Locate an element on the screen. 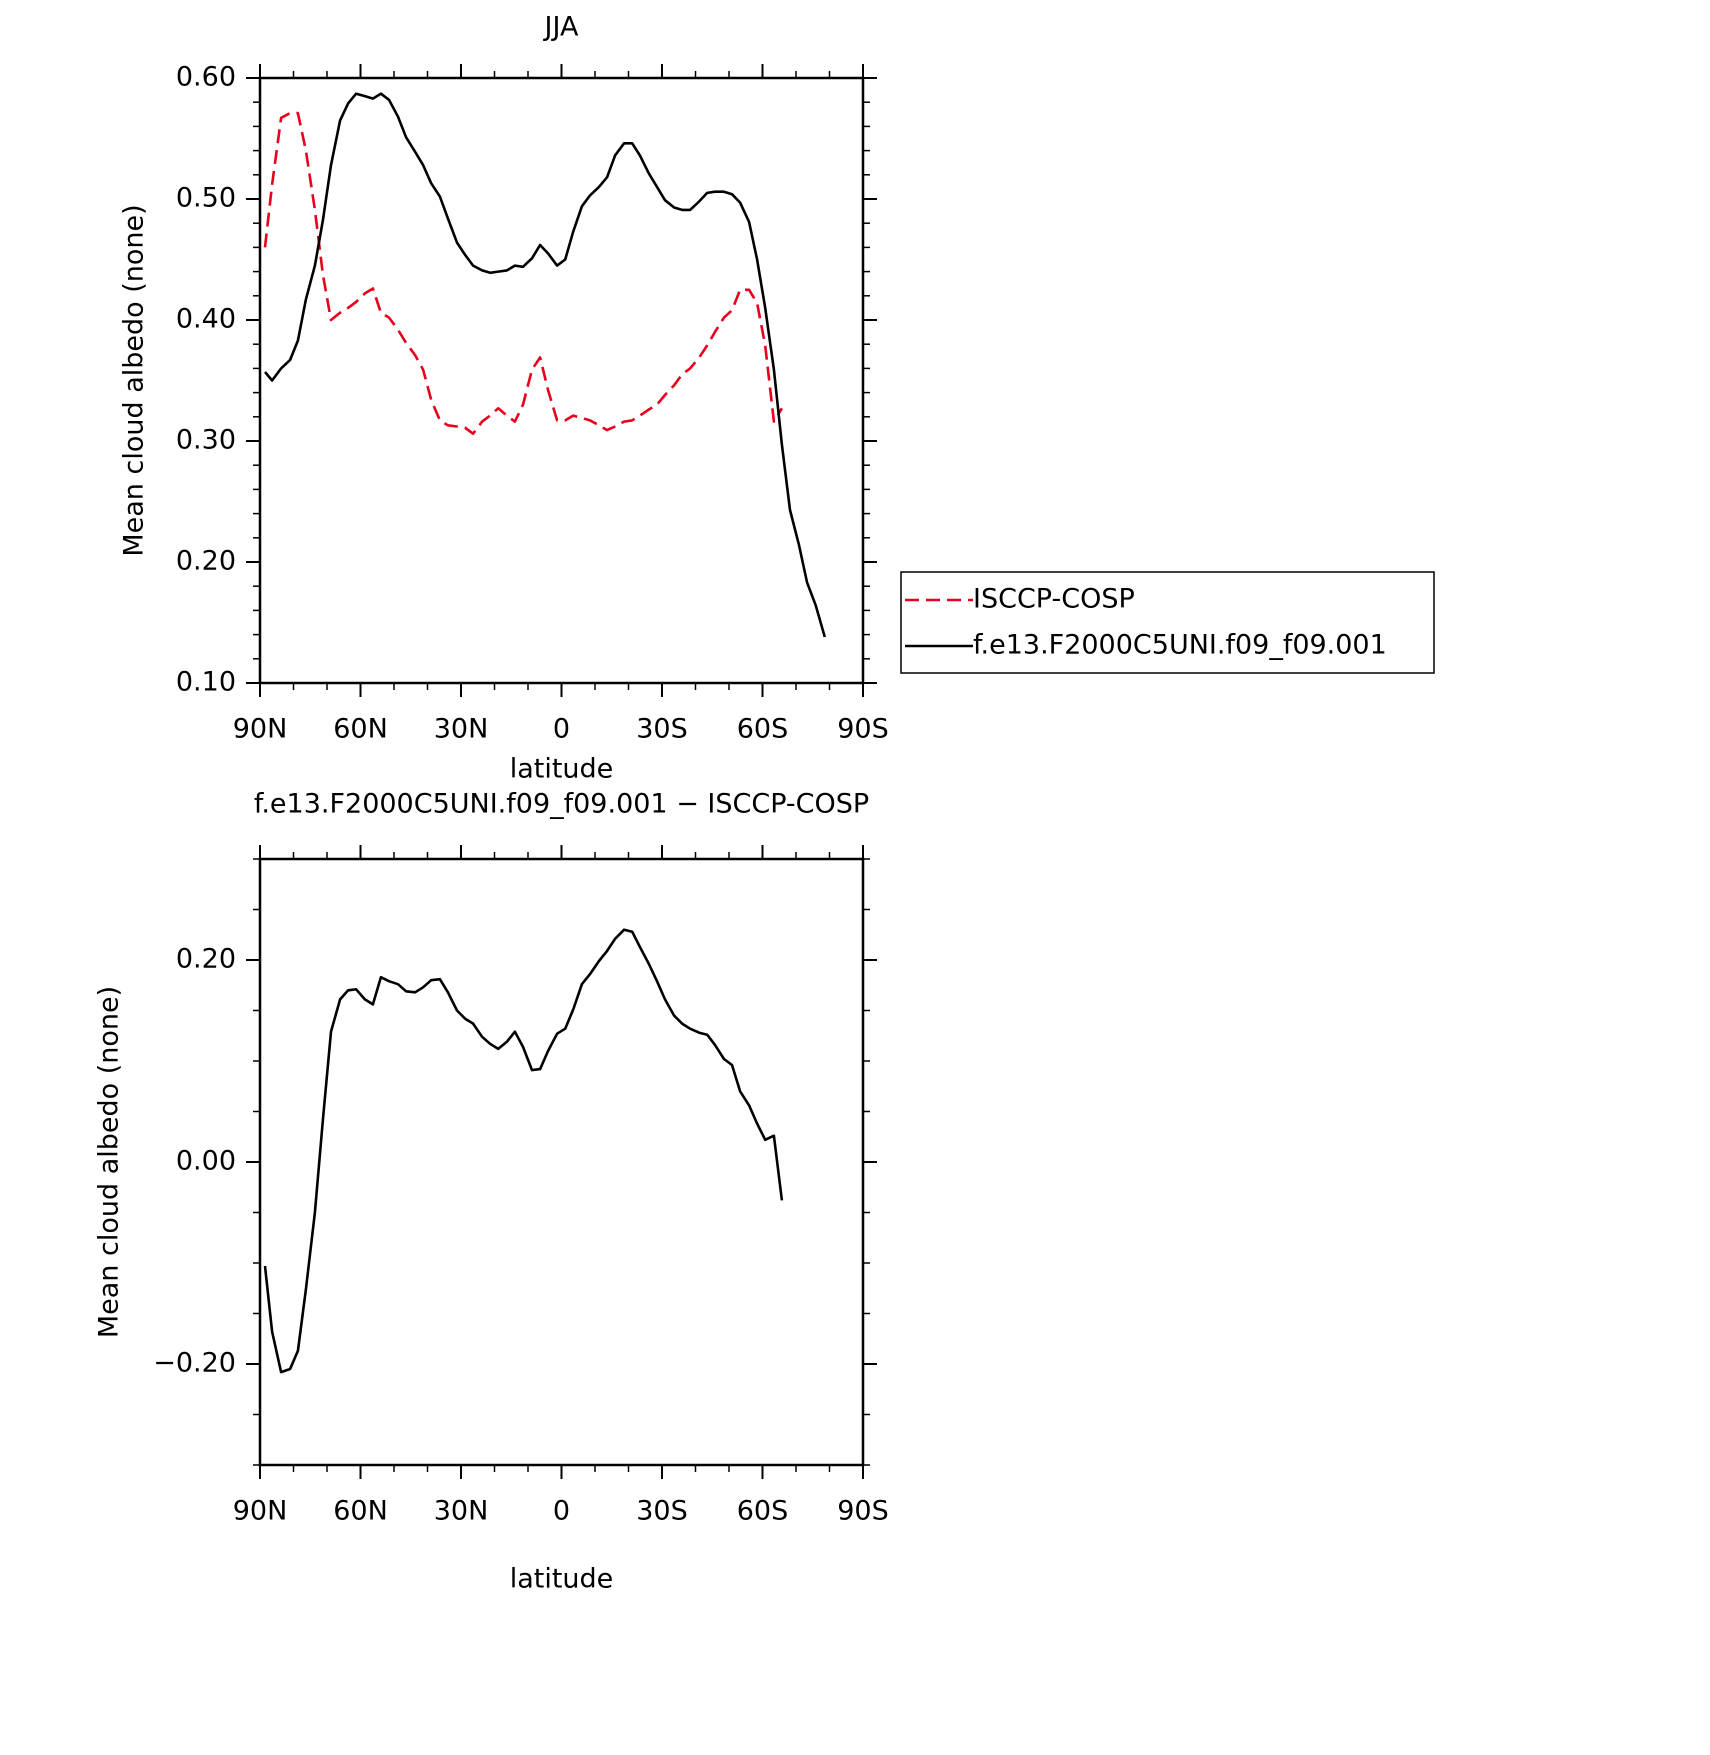  chart-title: JJA is located at coordinates (561, 27).